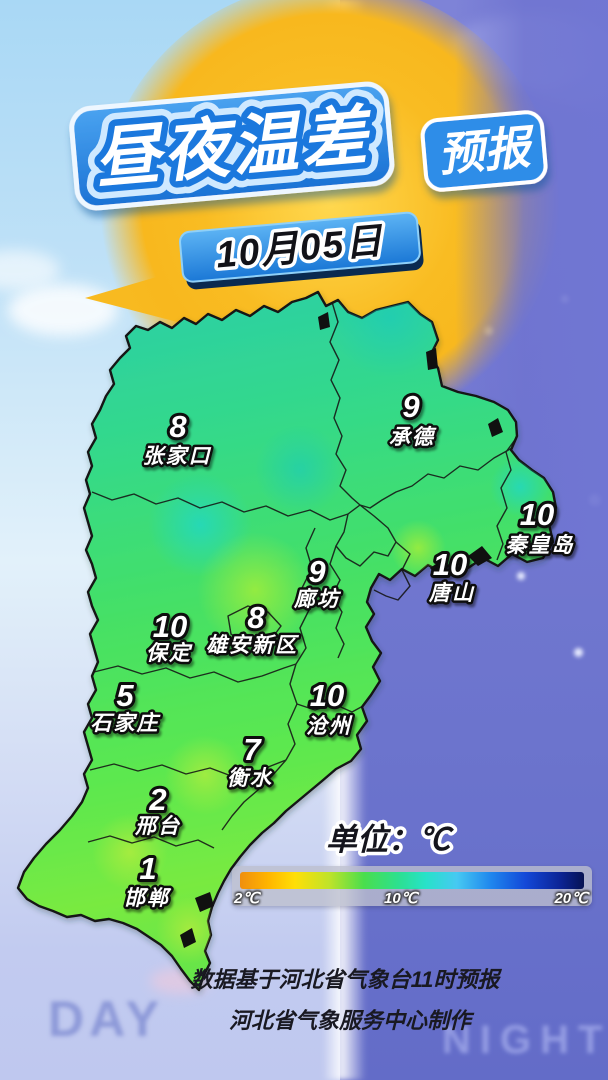 The image size is (608, 1080). I want to click on city-value: 1, so click(147, 868).